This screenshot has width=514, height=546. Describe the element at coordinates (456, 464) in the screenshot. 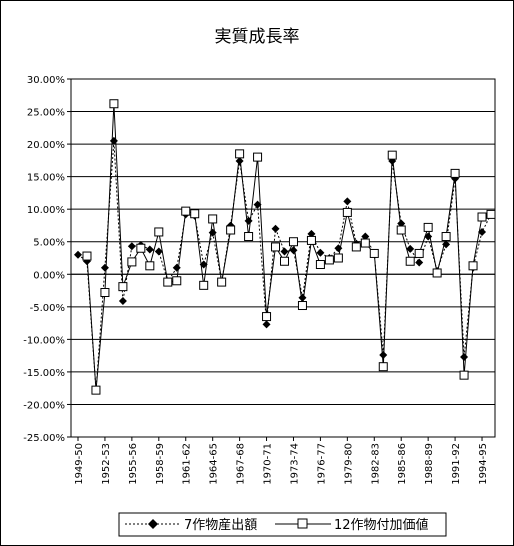

I see `x-tick-label: 1991-92` at that location.